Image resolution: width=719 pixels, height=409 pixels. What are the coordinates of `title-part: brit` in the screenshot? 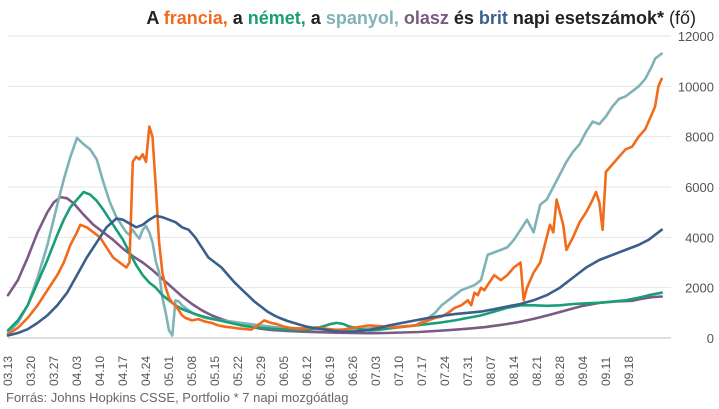 It's located at (493, 18).